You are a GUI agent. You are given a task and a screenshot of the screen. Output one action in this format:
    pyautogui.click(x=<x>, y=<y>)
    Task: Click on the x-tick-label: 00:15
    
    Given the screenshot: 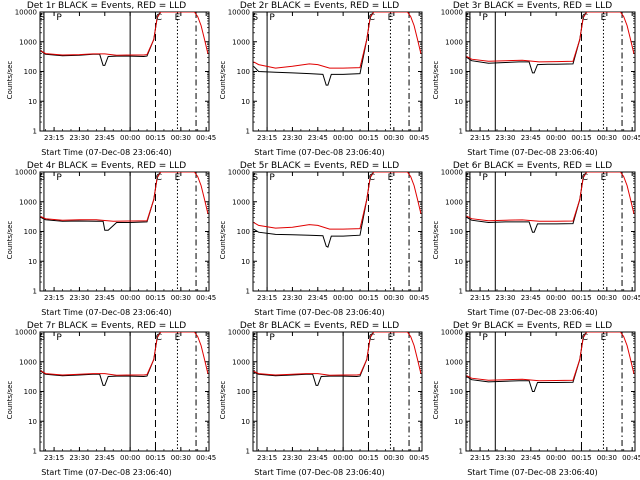 What is the action you would take?
    pyautogui.click(x=368, y=298)
    